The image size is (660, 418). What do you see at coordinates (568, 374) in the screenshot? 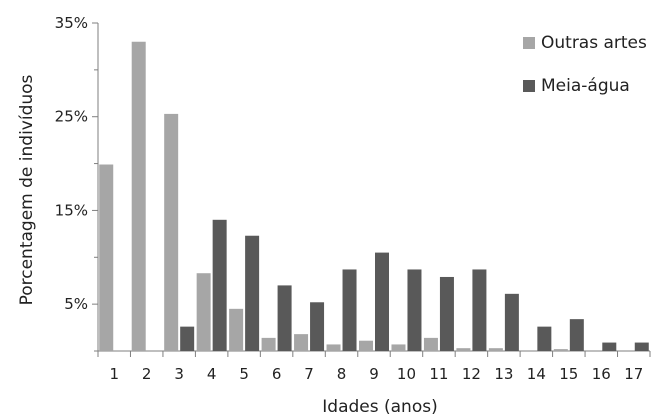
I see `x-tick-label: 15` at bounding box center [568, 374].